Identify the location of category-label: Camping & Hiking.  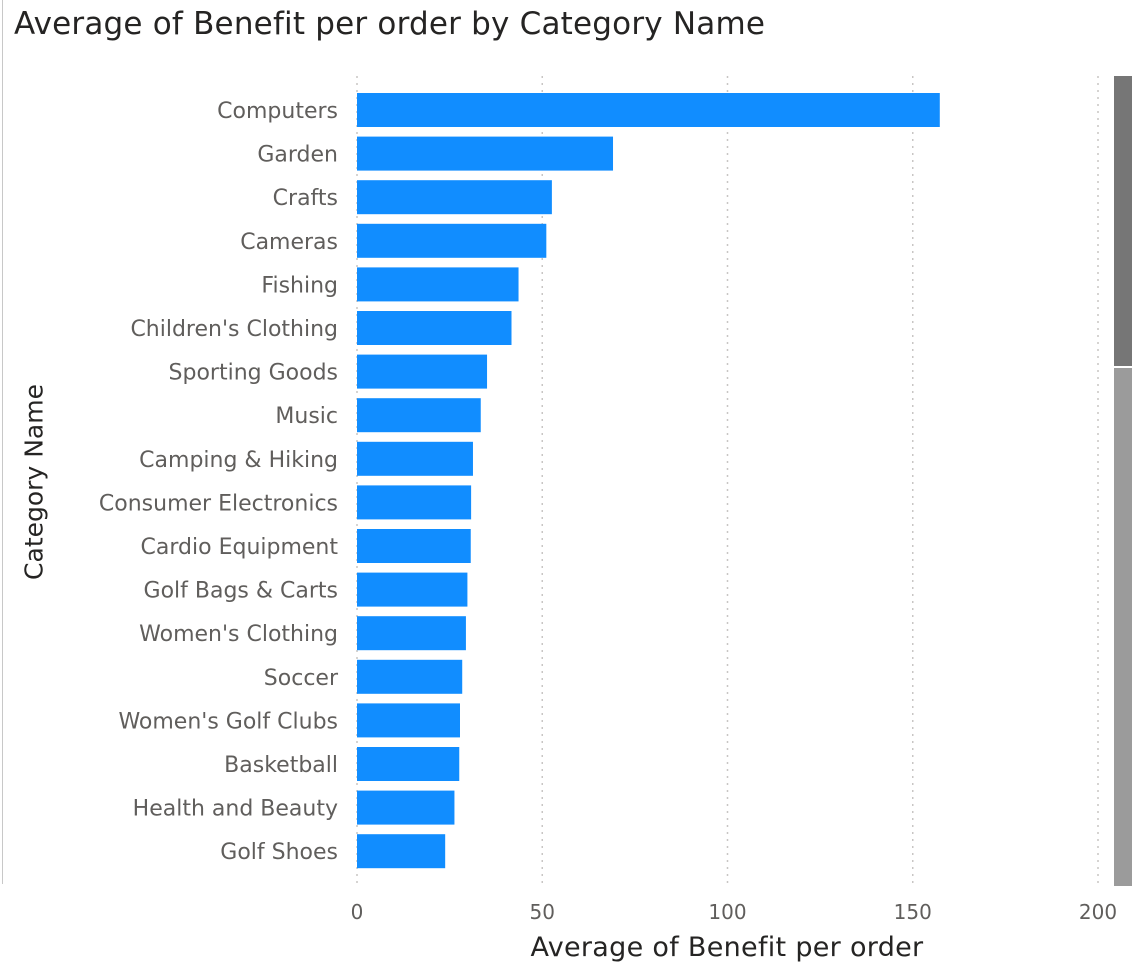
(238, 460).